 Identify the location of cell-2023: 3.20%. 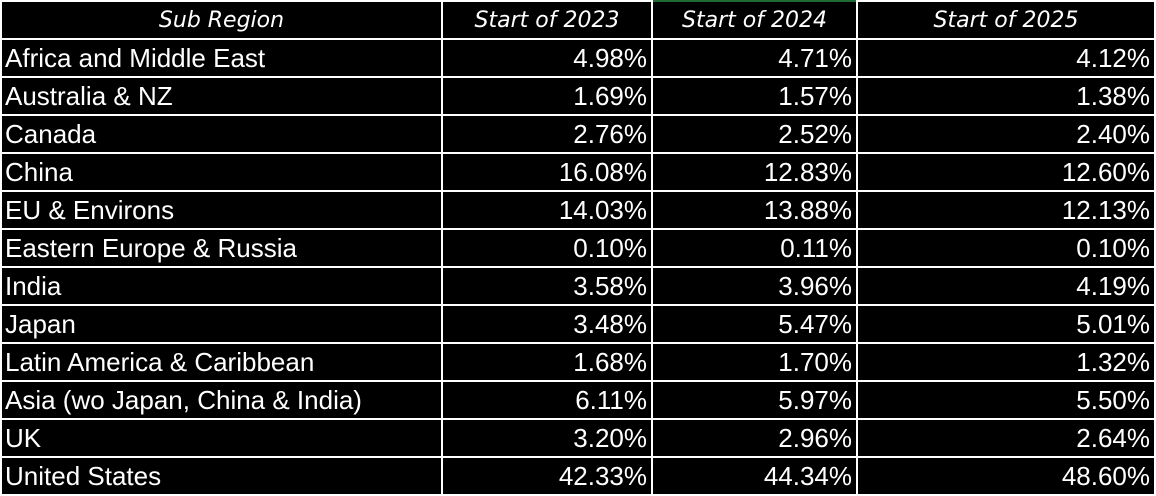
(547, 438).